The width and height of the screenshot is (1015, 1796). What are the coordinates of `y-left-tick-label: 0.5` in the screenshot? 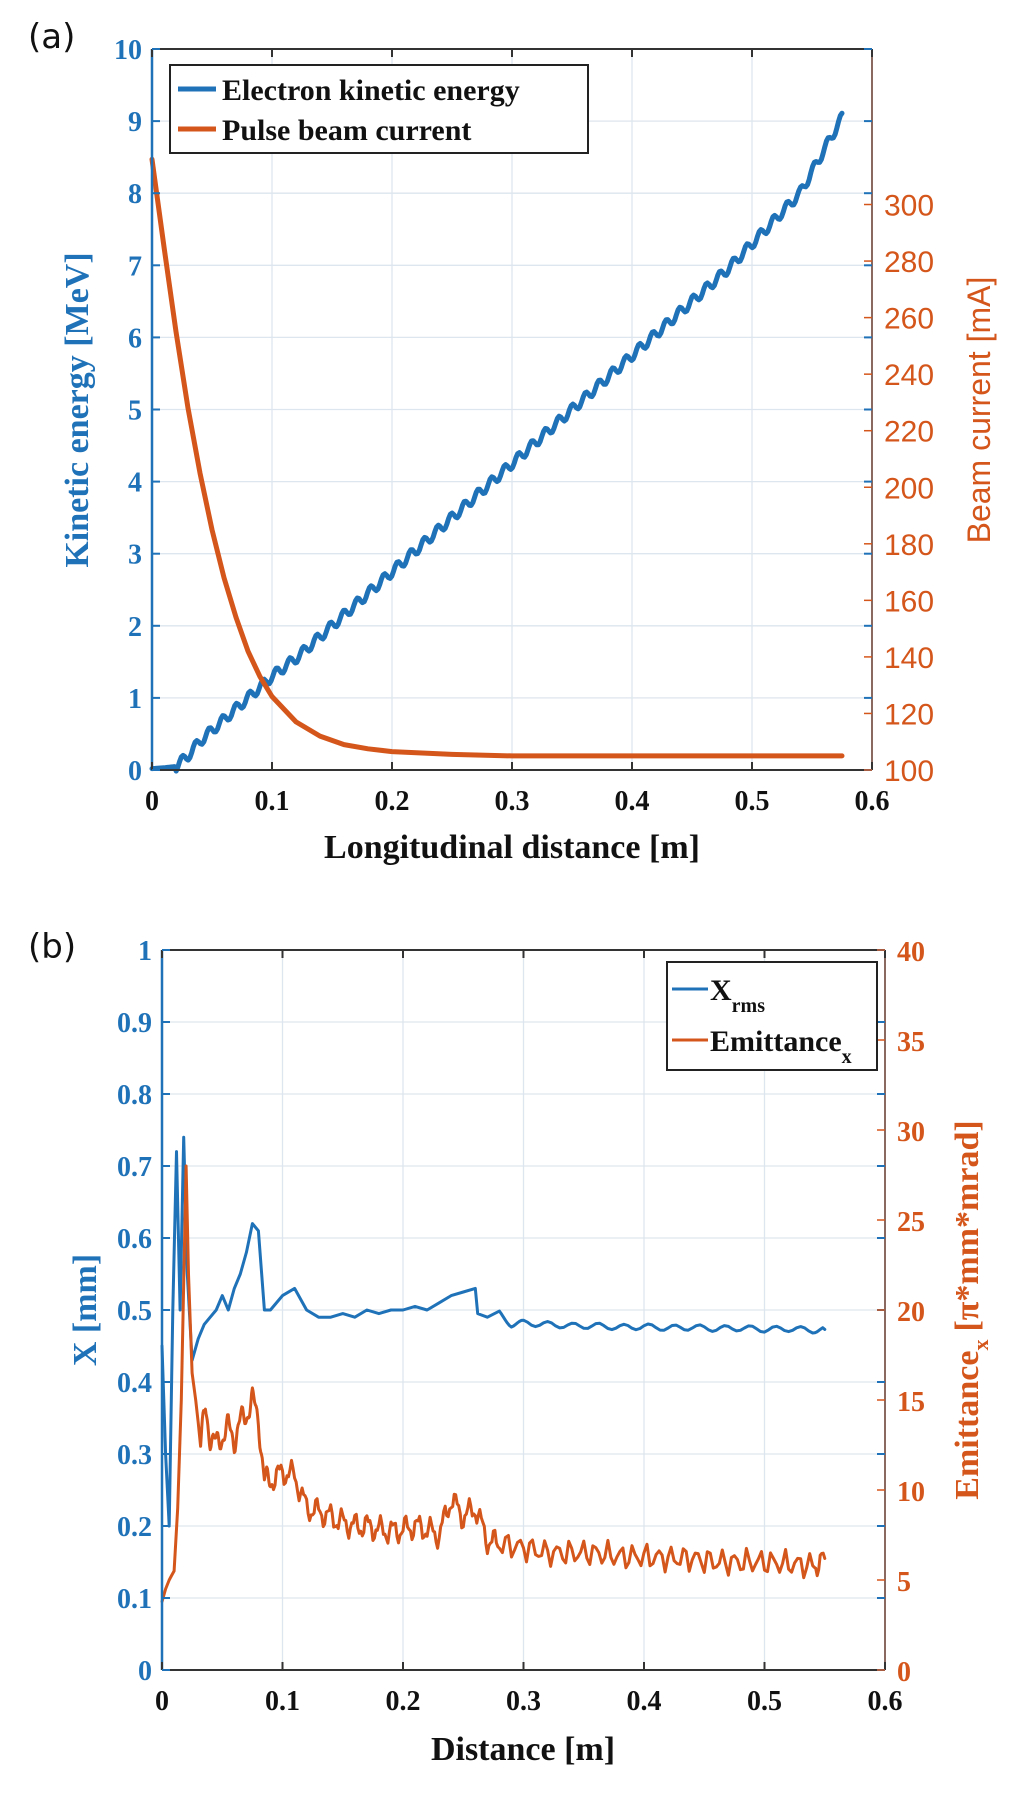 It's located at (134, 1311).